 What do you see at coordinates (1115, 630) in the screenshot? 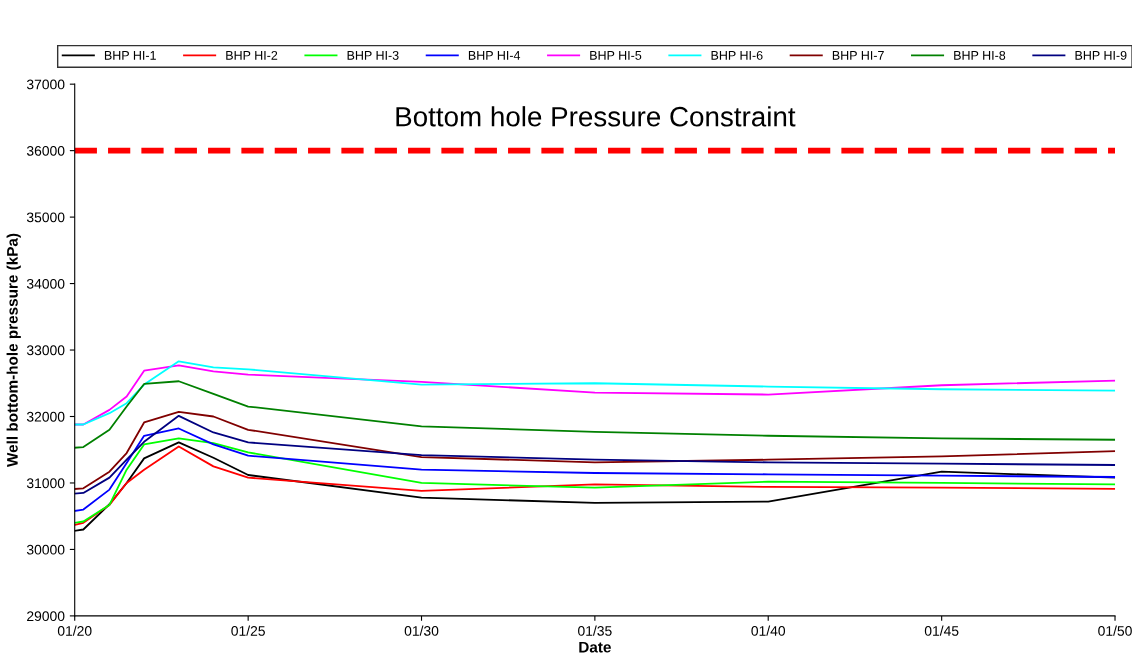
I see `x-tick-label: 01/50` at bounding box center [1115, 630].